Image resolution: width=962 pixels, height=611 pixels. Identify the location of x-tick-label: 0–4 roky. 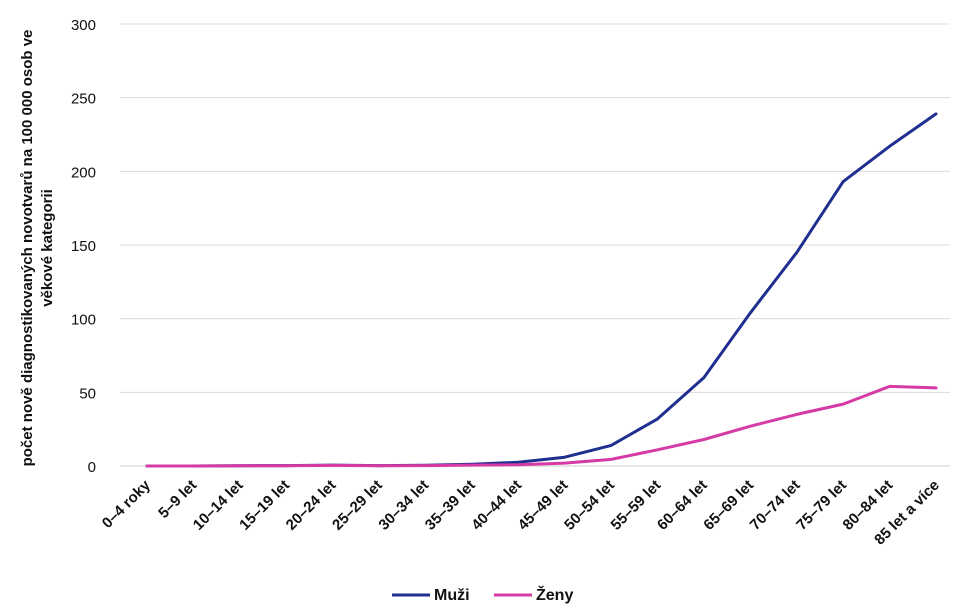
(127, 504).